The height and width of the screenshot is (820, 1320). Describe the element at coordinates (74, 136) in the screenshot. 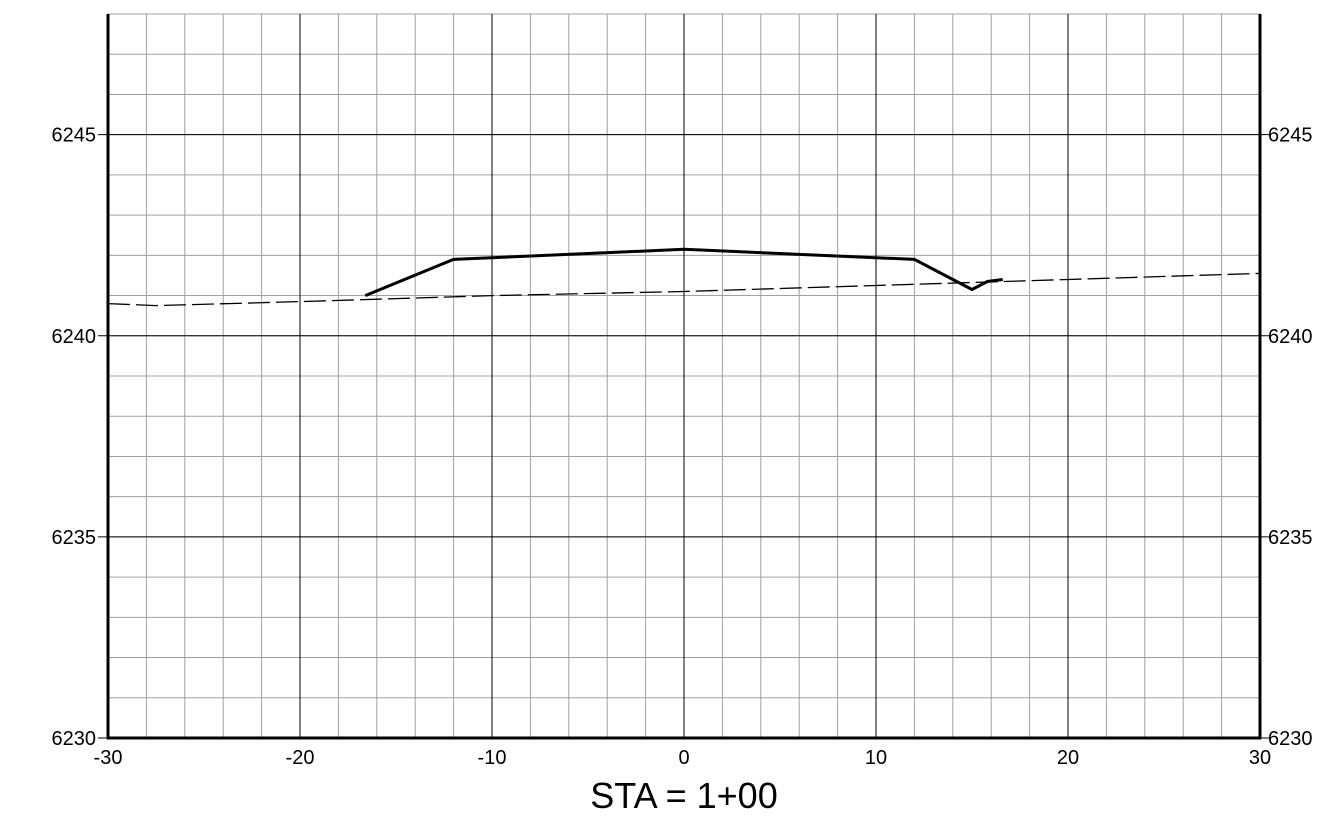

I see `y-tick-label-left: 6245` at that location.